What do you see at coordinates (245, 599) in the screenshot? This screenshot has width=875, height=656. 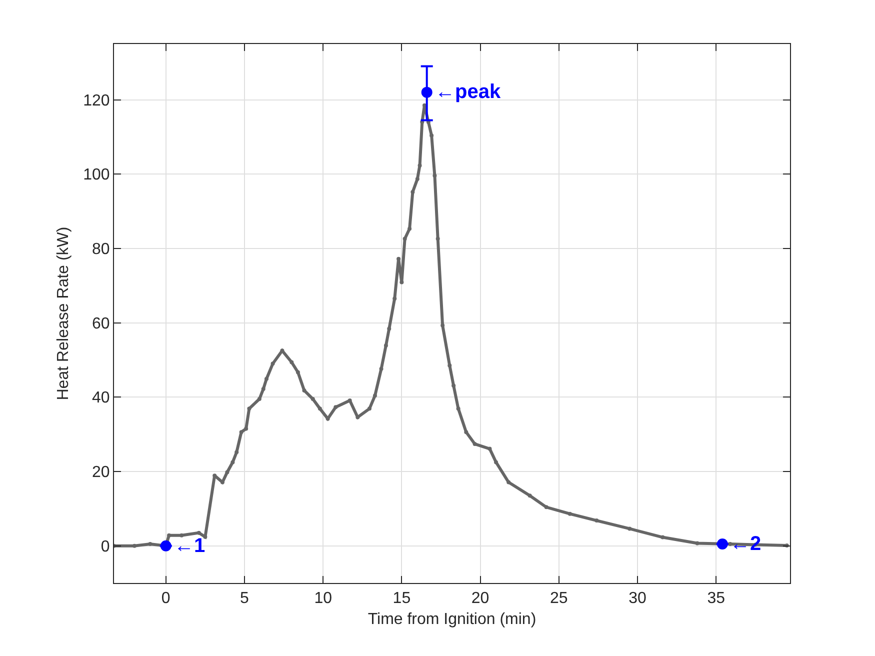 I see `x-tick-label: 5` at bounding box center [245, 599].